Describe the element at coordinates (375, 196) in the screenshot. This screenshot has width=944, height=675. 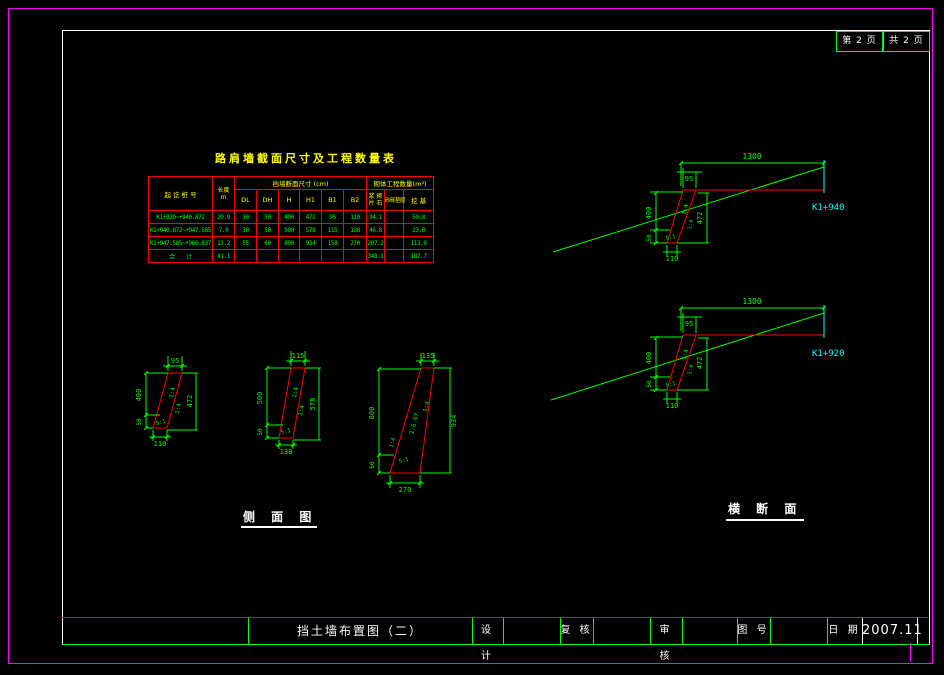
I see `masonry-label-1: 浆 砌` at that location.